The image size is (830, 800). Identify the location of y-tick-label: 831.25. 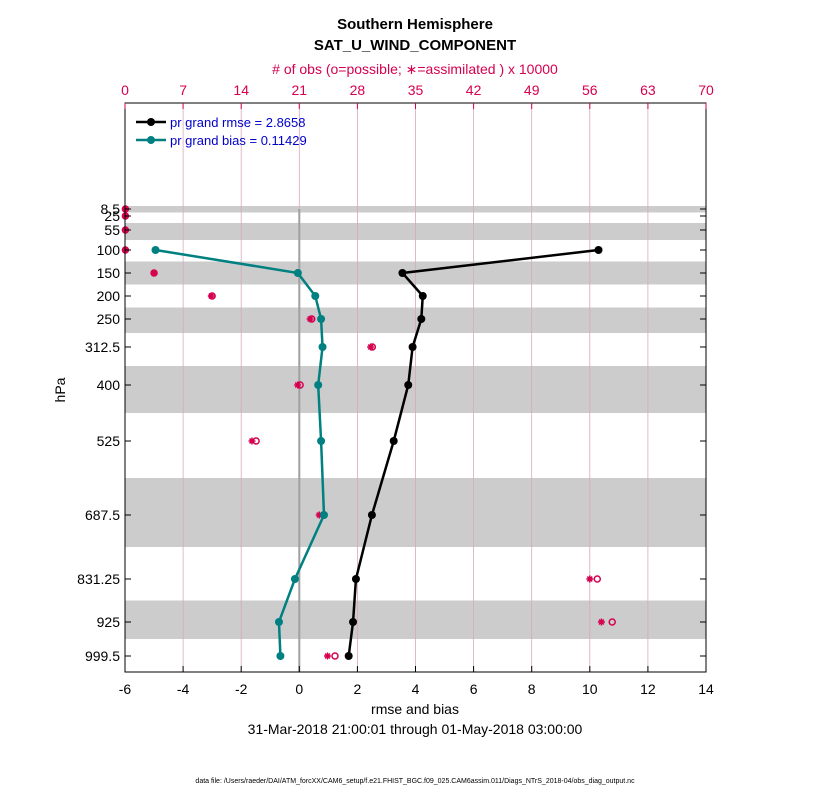
(98, 579).